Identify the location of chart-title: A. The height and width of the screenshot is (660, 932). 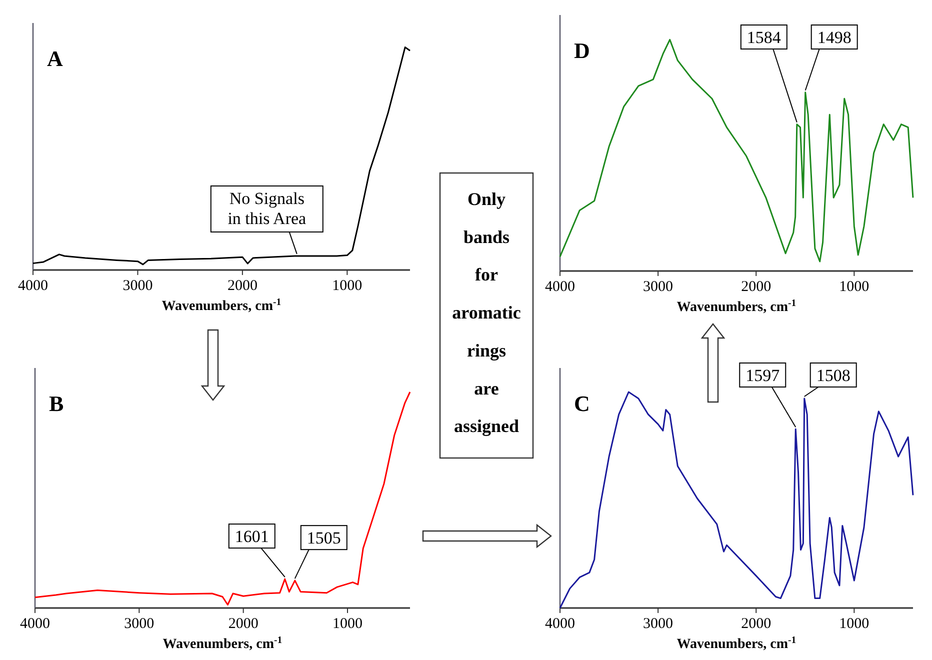
(55, 58).